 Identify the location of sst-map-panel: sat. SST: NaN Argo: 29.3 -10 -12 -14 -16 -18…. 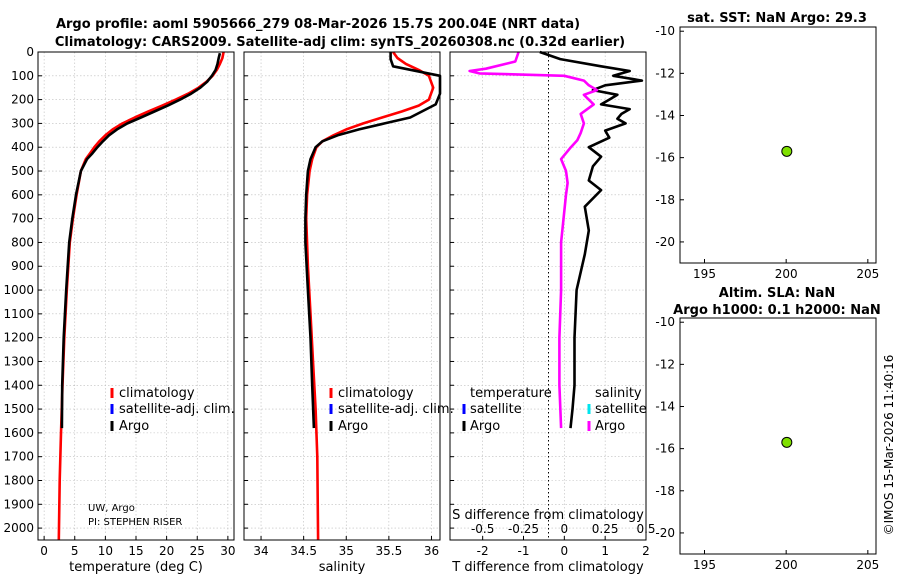
(767, 146).